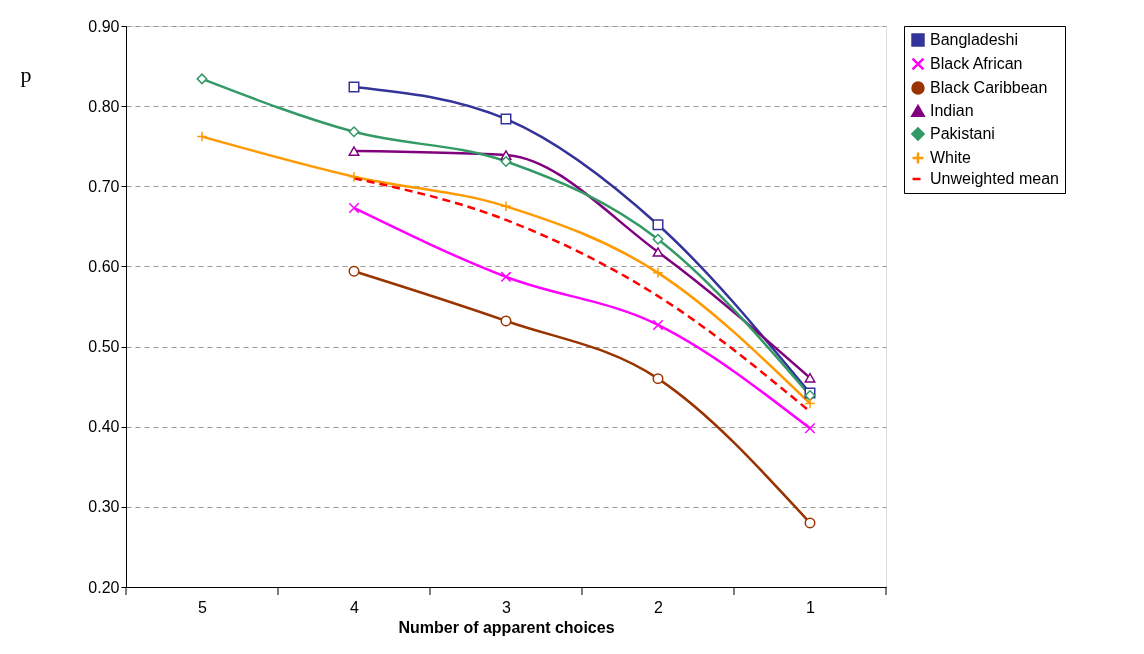 The height and width of the screenshot is (654, 1144). What do you see at coordinates (659, 607) in the screenshot?
I see `x-tick-label: 2` at bounding box center [659, 607].